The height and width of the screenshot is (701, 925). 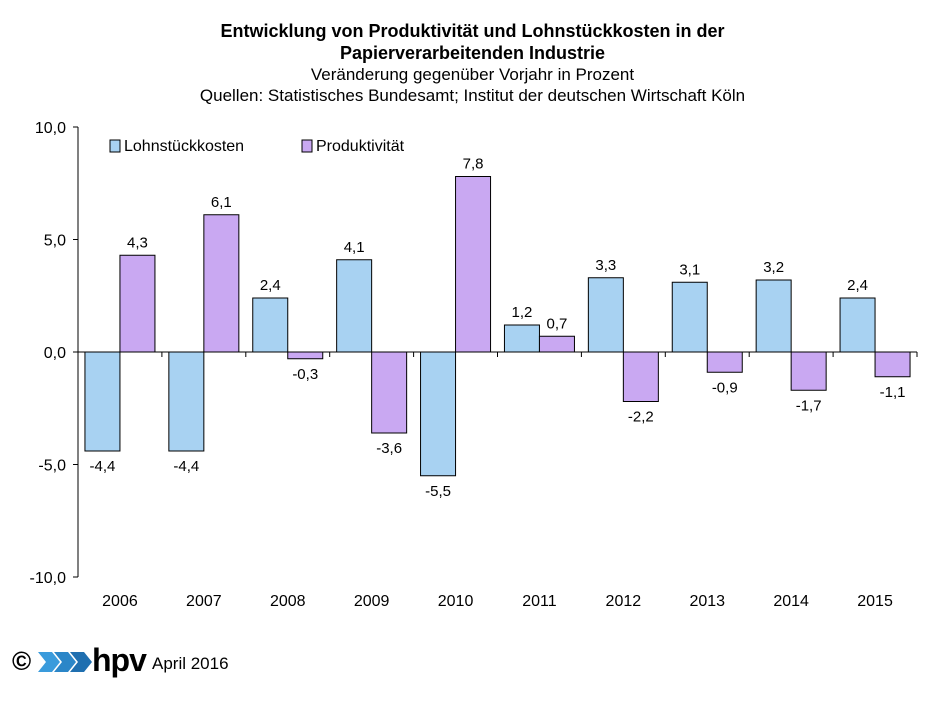 What do you see at coordinates (522, 312) in the screenshot?
I see `data-label: 1,2` at bounding box center [522, 312].